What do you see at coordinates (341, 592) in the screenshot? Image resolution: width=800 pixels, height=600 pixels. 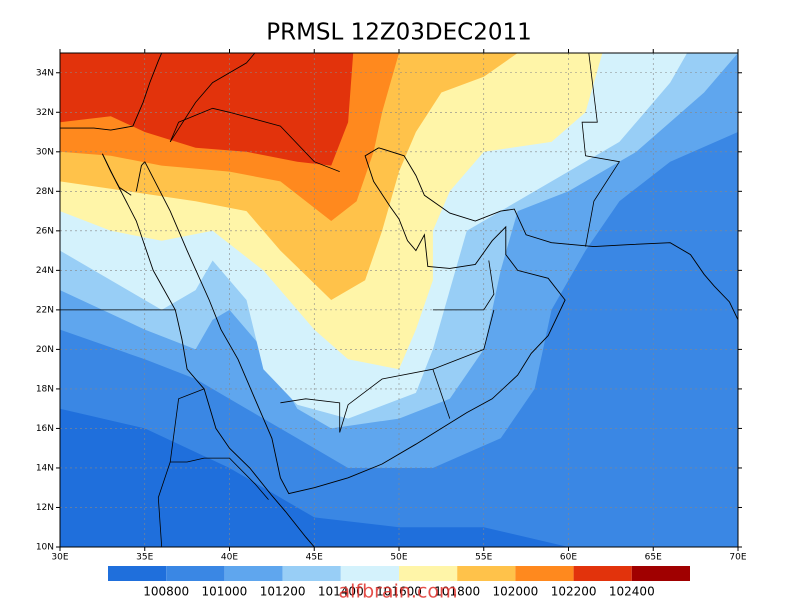 I see `colorbar-label: 101400` at bounding box center [341, 592].